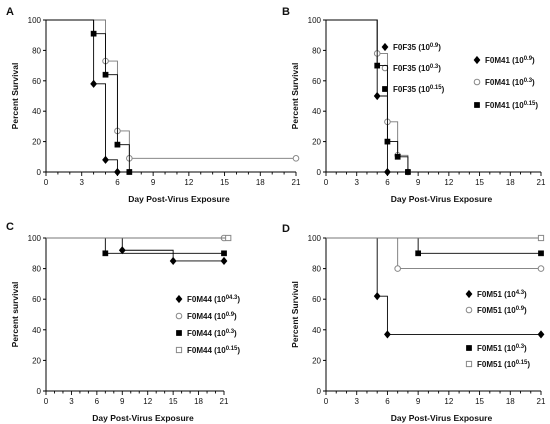 This screenshot has height=424, width=550. Describe the element at coordinates (207, 350) in the screenshot. I see `legend-entry: F0M44 (100.15)` at that location.